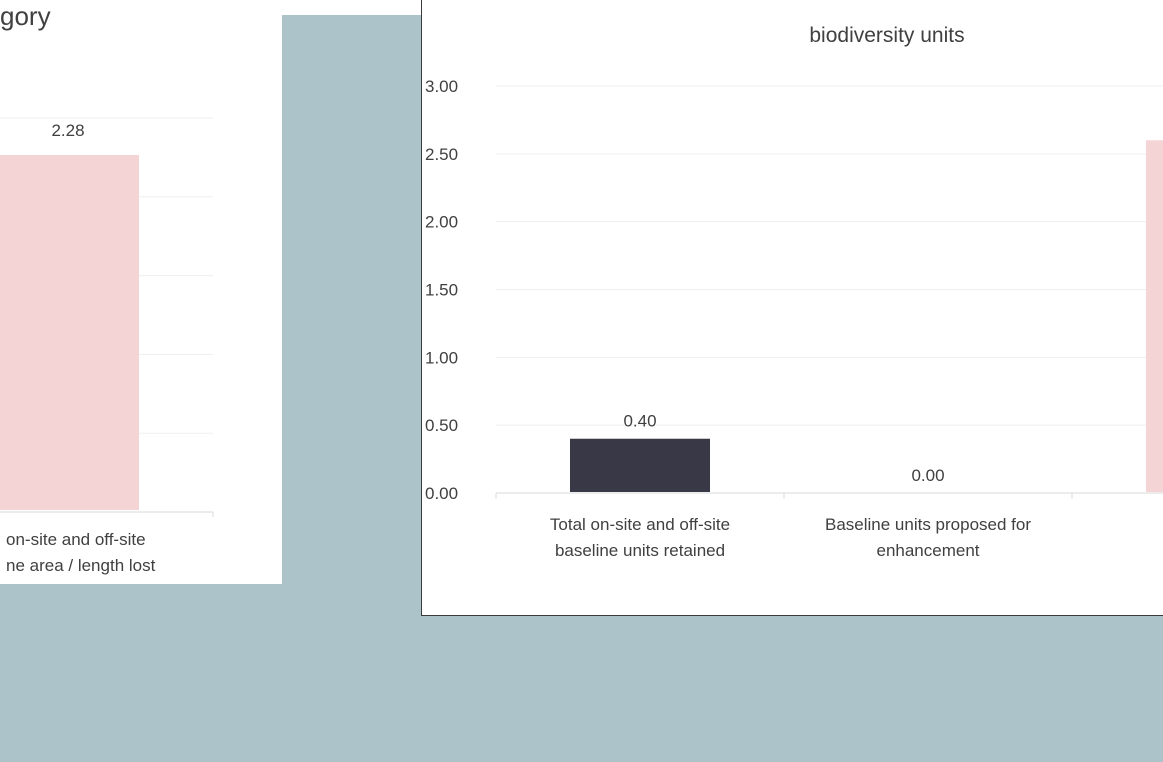  What do you see at coordinates (441, 222) in the screenshot?
I see `y-tick-label: 2.00` at bounding box center [441, 222].